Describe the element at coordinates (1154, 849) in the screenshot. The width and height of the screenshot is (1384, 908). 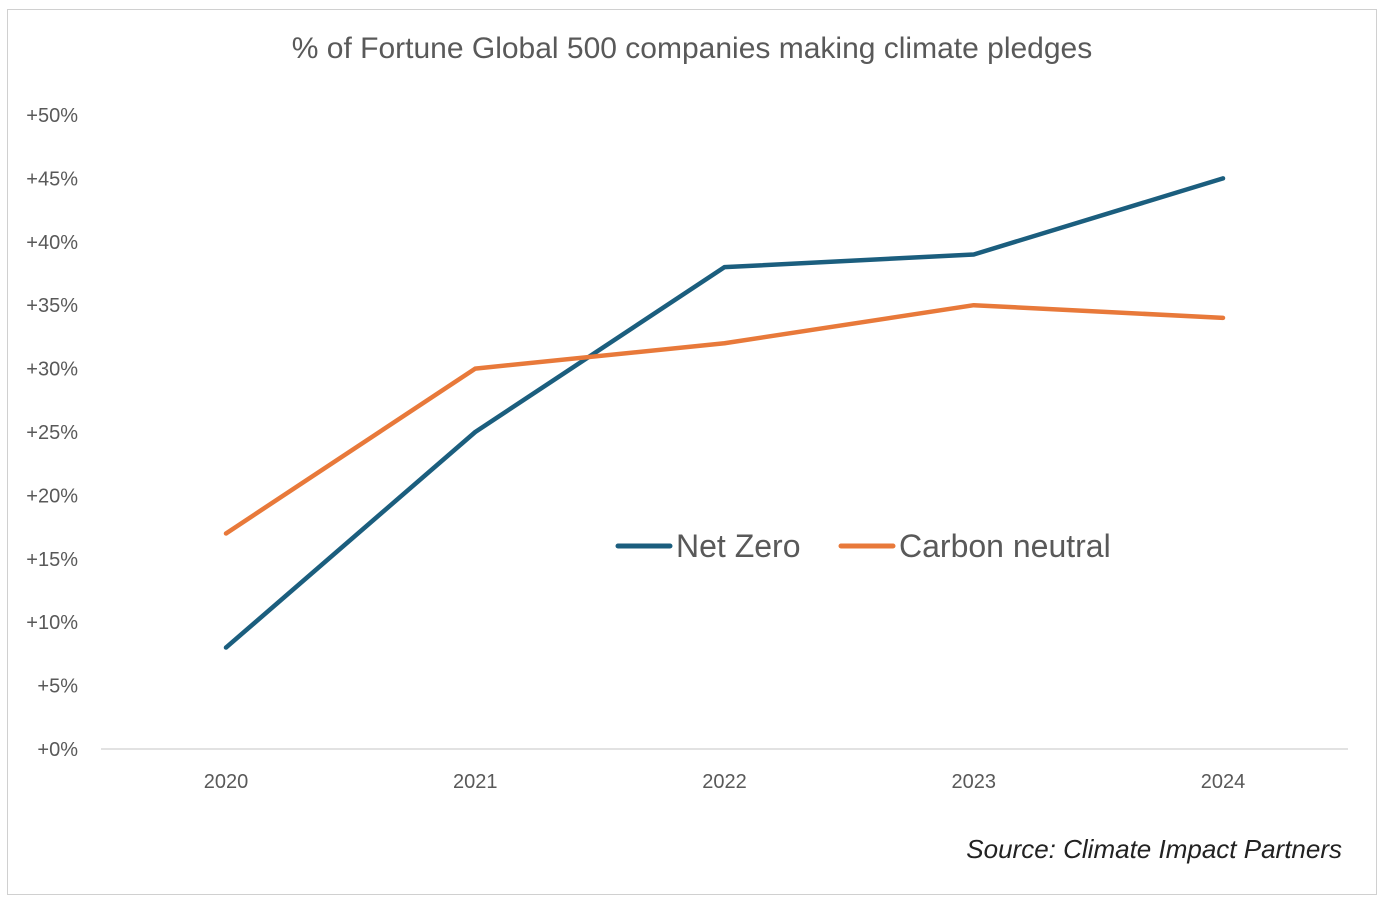
I see `source-note: Source: Climate Impact Partners` at that location.